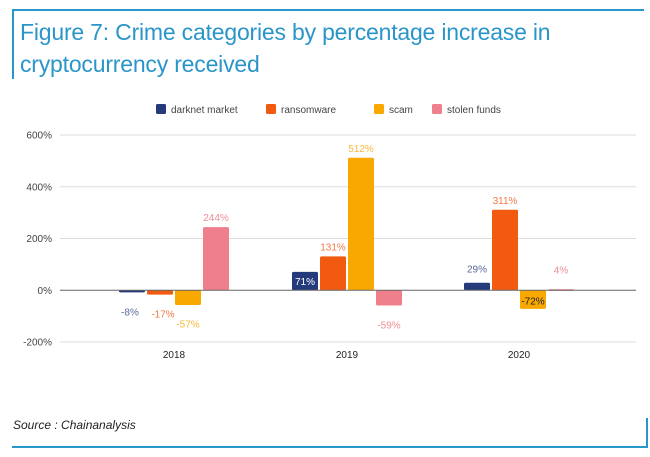 This screenshot has width=650, height=457. I want to click on y-tick-label: 600%, so click(39, 136).